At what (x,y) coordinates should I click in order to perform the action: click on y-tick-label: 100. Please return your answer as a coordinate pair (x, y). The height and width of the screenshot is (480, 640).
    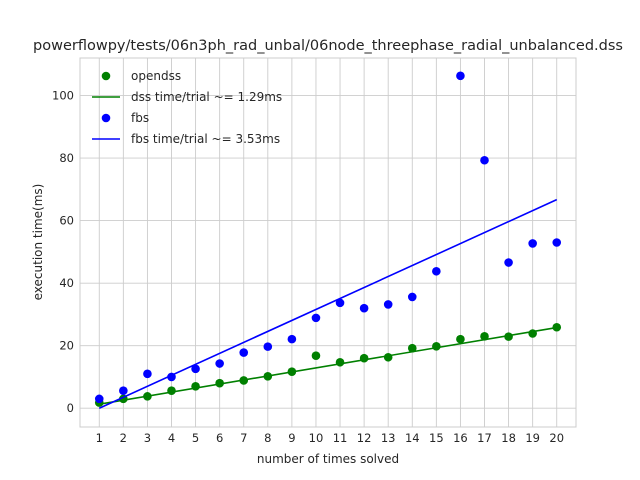
    Looking at the image, I should click on (63, 96).